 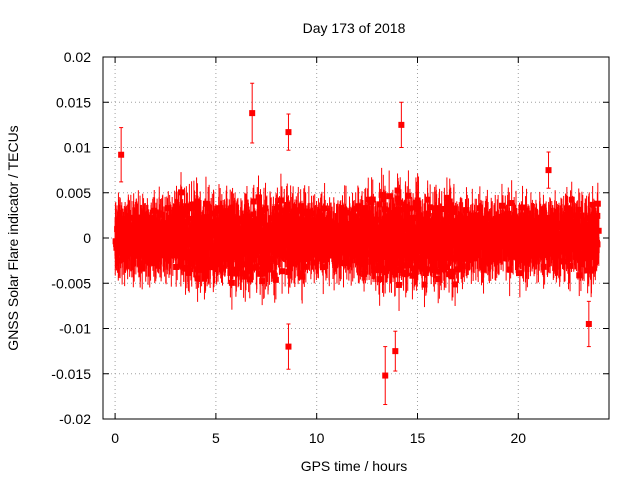 I want to click on y-tick-label: 0, so click(x=87, y=238).